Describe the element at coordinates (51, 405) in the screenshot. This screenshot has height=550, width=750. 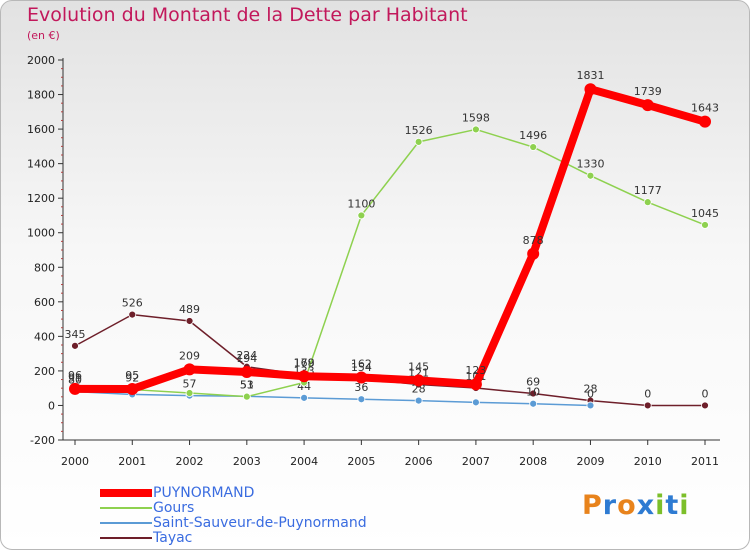
I see `y-tick-label: 0` at that location.